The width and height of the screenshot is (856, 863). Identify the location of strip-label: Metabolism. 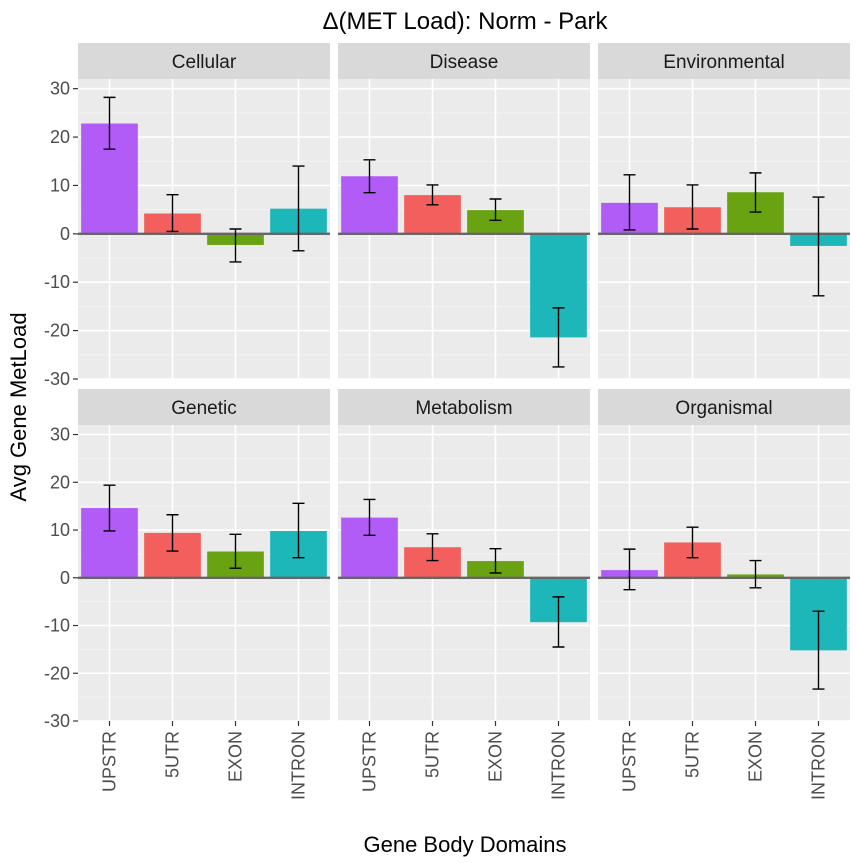
(463, 408).